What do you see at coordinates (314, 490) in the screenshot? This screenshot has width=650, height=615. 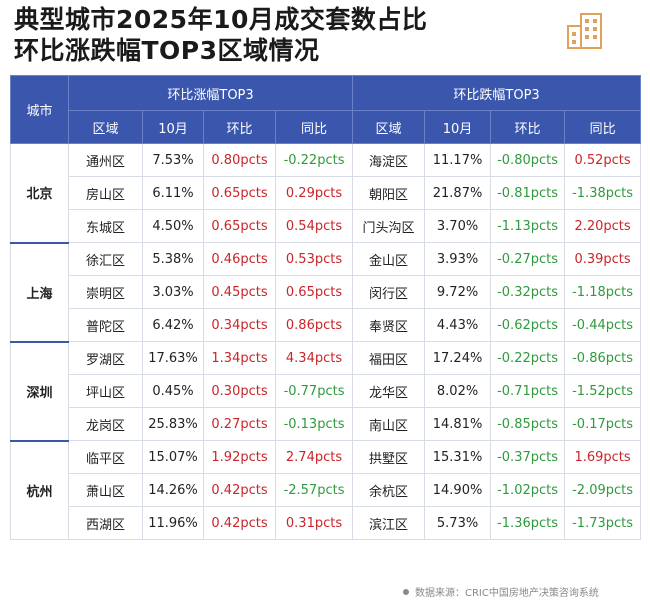 I see `rise-yoy-cell: -2.57pcts` at bounding box center [314, 490].